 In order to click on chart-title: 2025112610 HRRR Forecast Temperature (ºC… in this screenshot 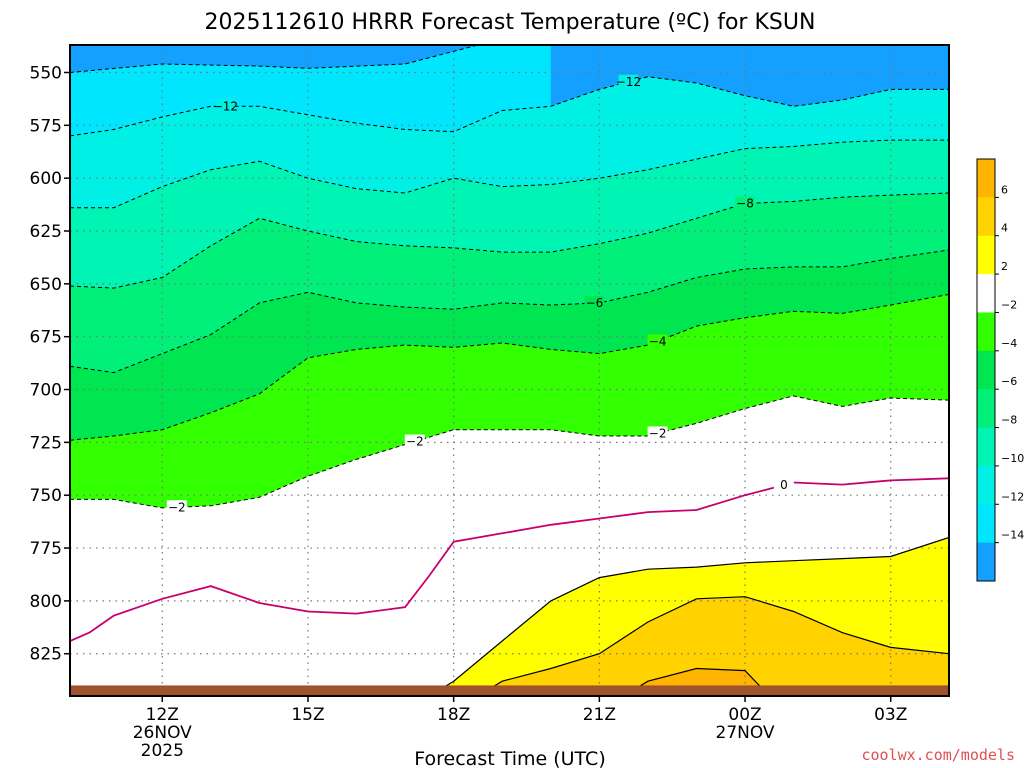, I will do `click(510, 22)`.